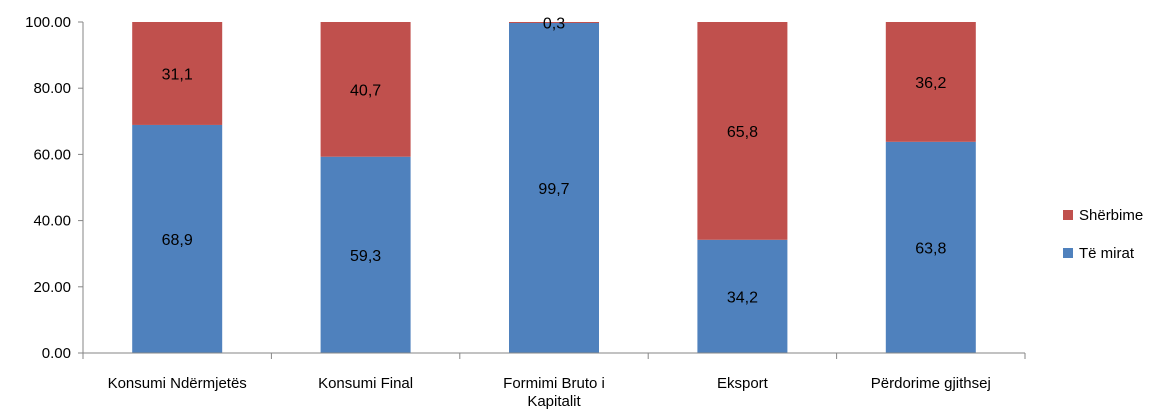 The height and width of the screenshot is (410, 1156). What do you see at coordinates (1111, 215) in the screenshot?
I see `legend-label-sherbime: Shërbime` at bounding box center [1111, 215].